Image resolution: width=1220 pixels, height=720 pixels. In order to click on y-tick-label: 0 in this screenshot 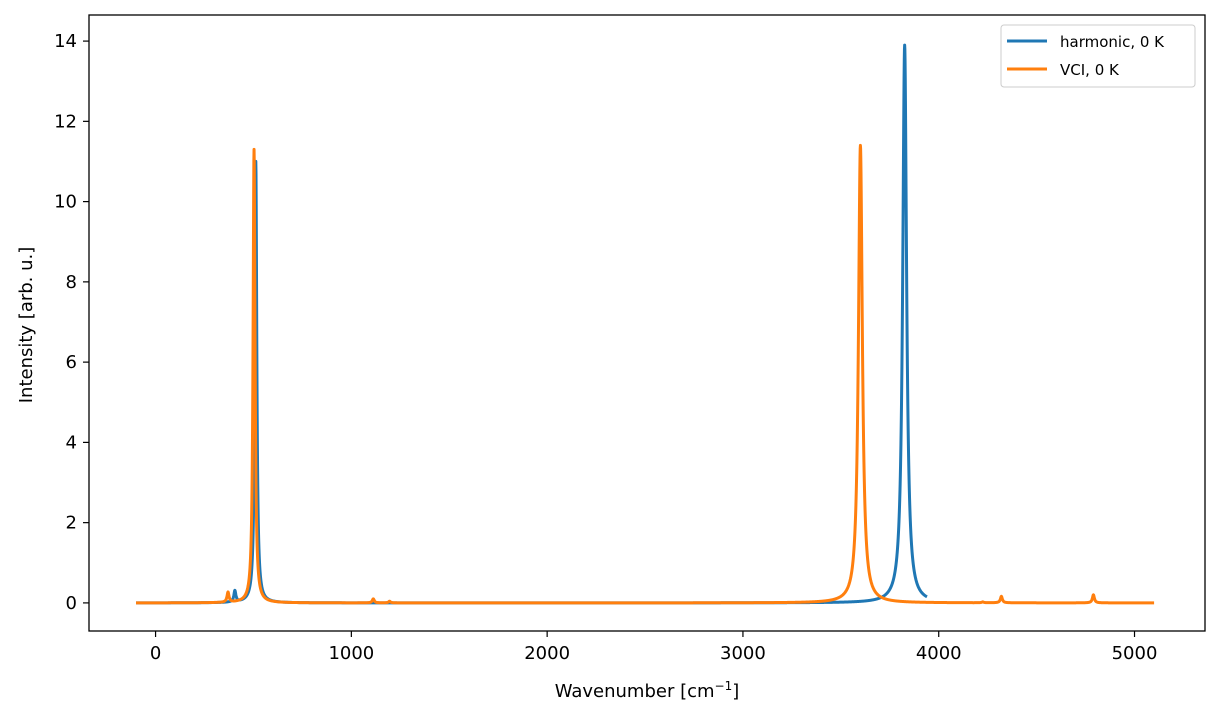, I will do `click(71, 603)`.